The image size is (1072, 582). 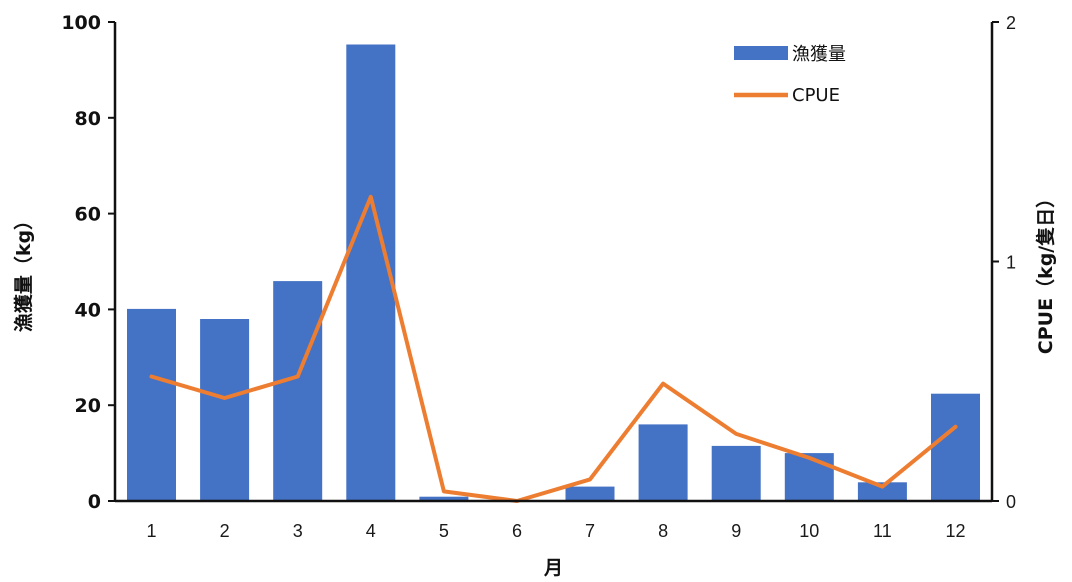 I want to click on x-tick-label: 1, so click(x=152, y=531).